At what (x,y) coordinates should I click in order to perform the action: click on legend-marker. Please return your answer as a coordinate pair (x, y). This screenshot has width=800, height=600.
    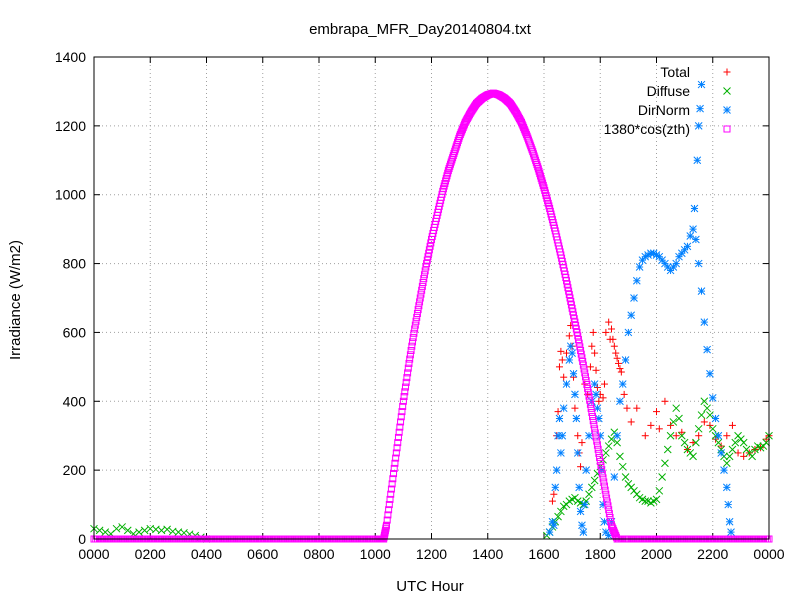
    Looking at the image, I should click on (727, 91).